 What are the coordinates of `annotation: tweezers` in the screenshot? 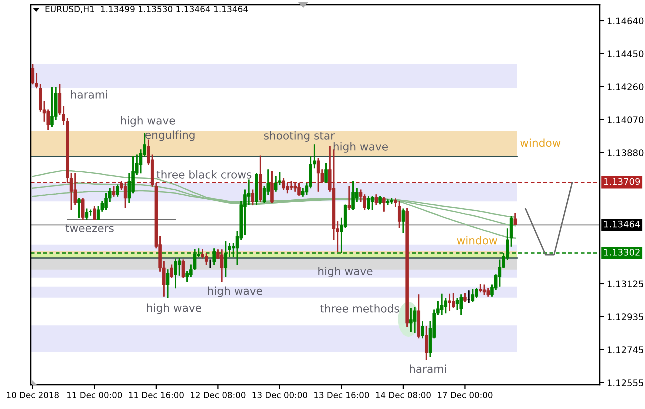 It's located at (90, 228).